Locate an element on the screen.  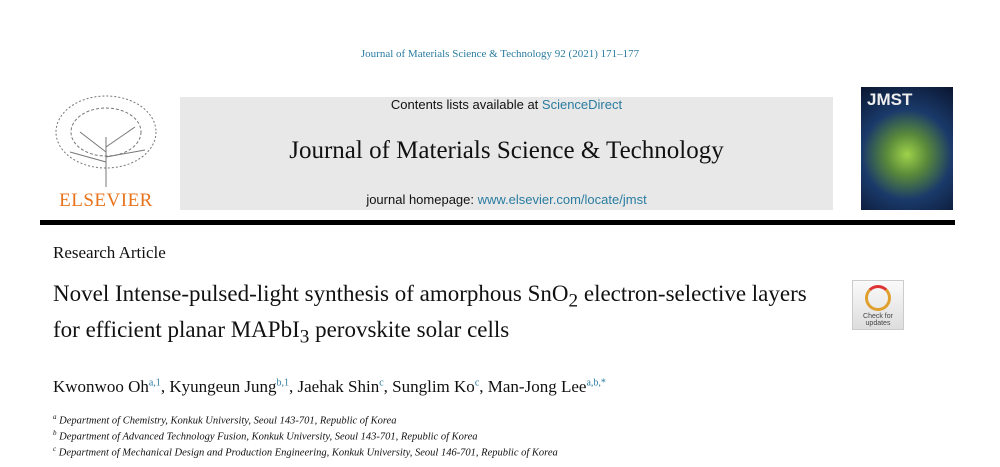
bookmark-icon is located at coordinates (878, 298).